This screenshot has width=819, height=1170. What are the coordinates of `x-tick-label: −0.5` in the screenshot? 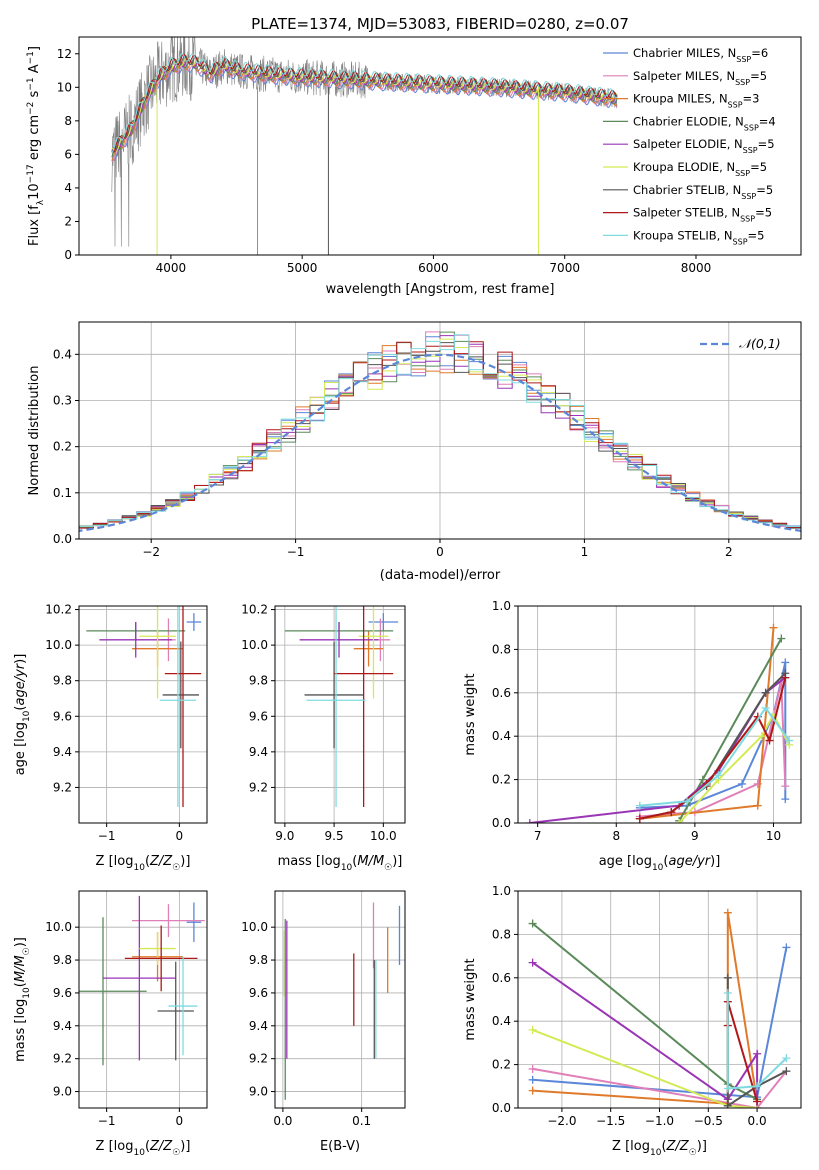 It's located at (708, 1121).